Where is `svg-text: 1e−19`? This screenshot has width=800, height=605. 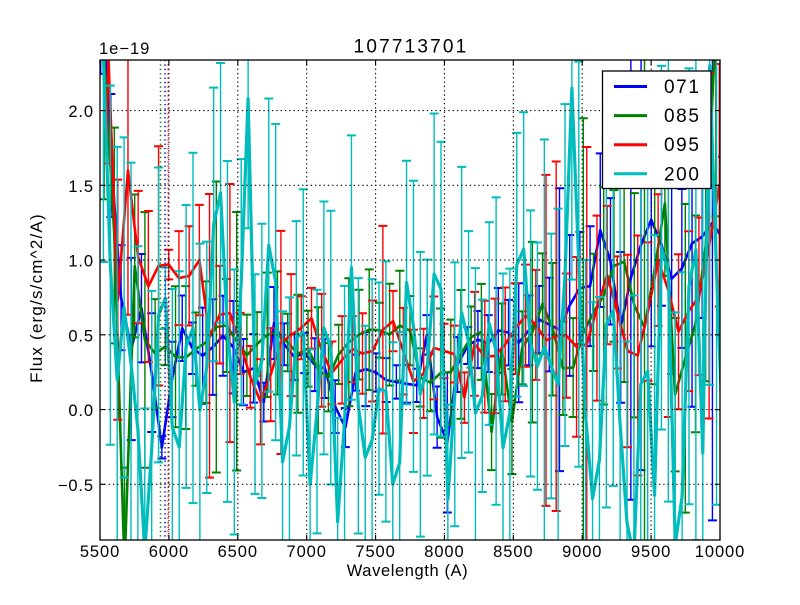
svg-text: 1e−19 is located at coordinates (124, 49).